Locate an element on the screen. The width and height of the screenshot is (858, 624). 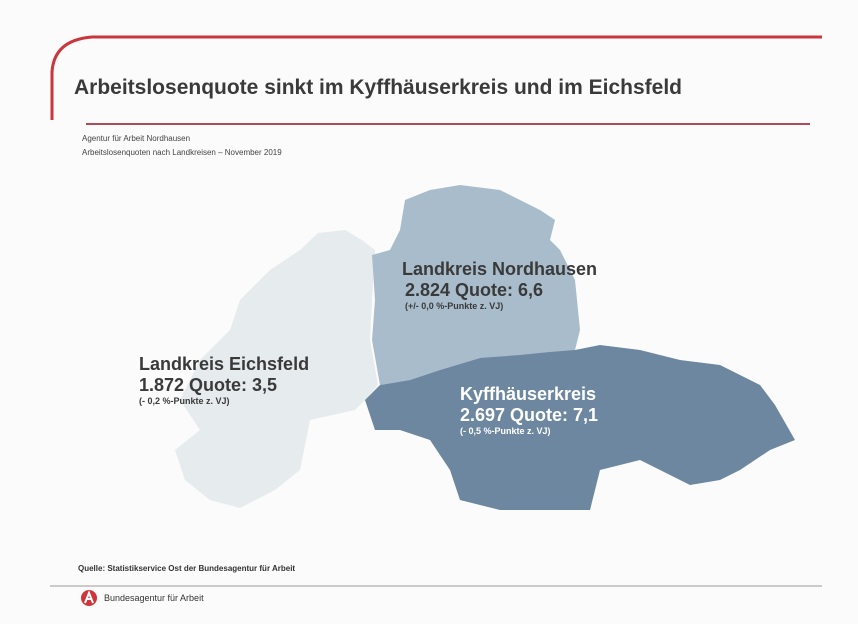
region-change: (+/- 0,0 %-Punkte z. VJ) is located at coordinates (454, 306).